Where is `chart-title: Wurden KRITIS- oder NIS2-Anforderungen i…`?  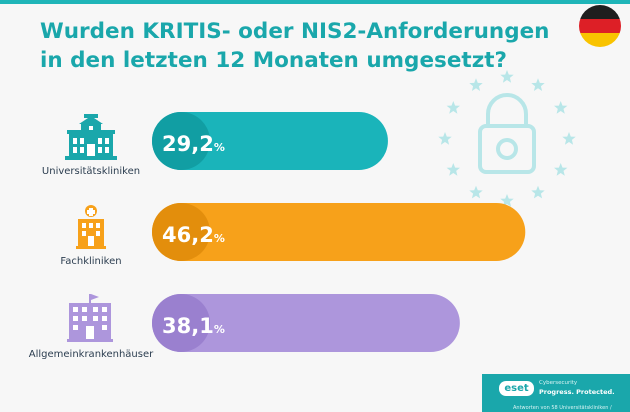
chart-title: Wurden KRITIS- oder NIS2-Anforderungen i… is located at coordinates (300, 46).